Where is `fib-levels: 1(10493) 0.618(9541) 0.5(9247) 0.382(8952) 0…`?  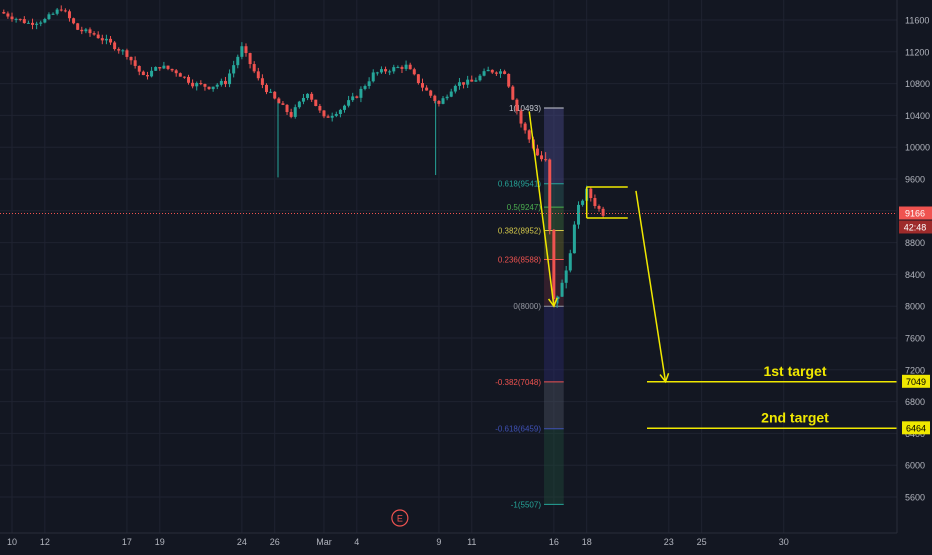
fib-levels: 1(10493) 0.618(9541) 0.5(9247) 0.382(8952) 0… is located at coordinates (529, 306).